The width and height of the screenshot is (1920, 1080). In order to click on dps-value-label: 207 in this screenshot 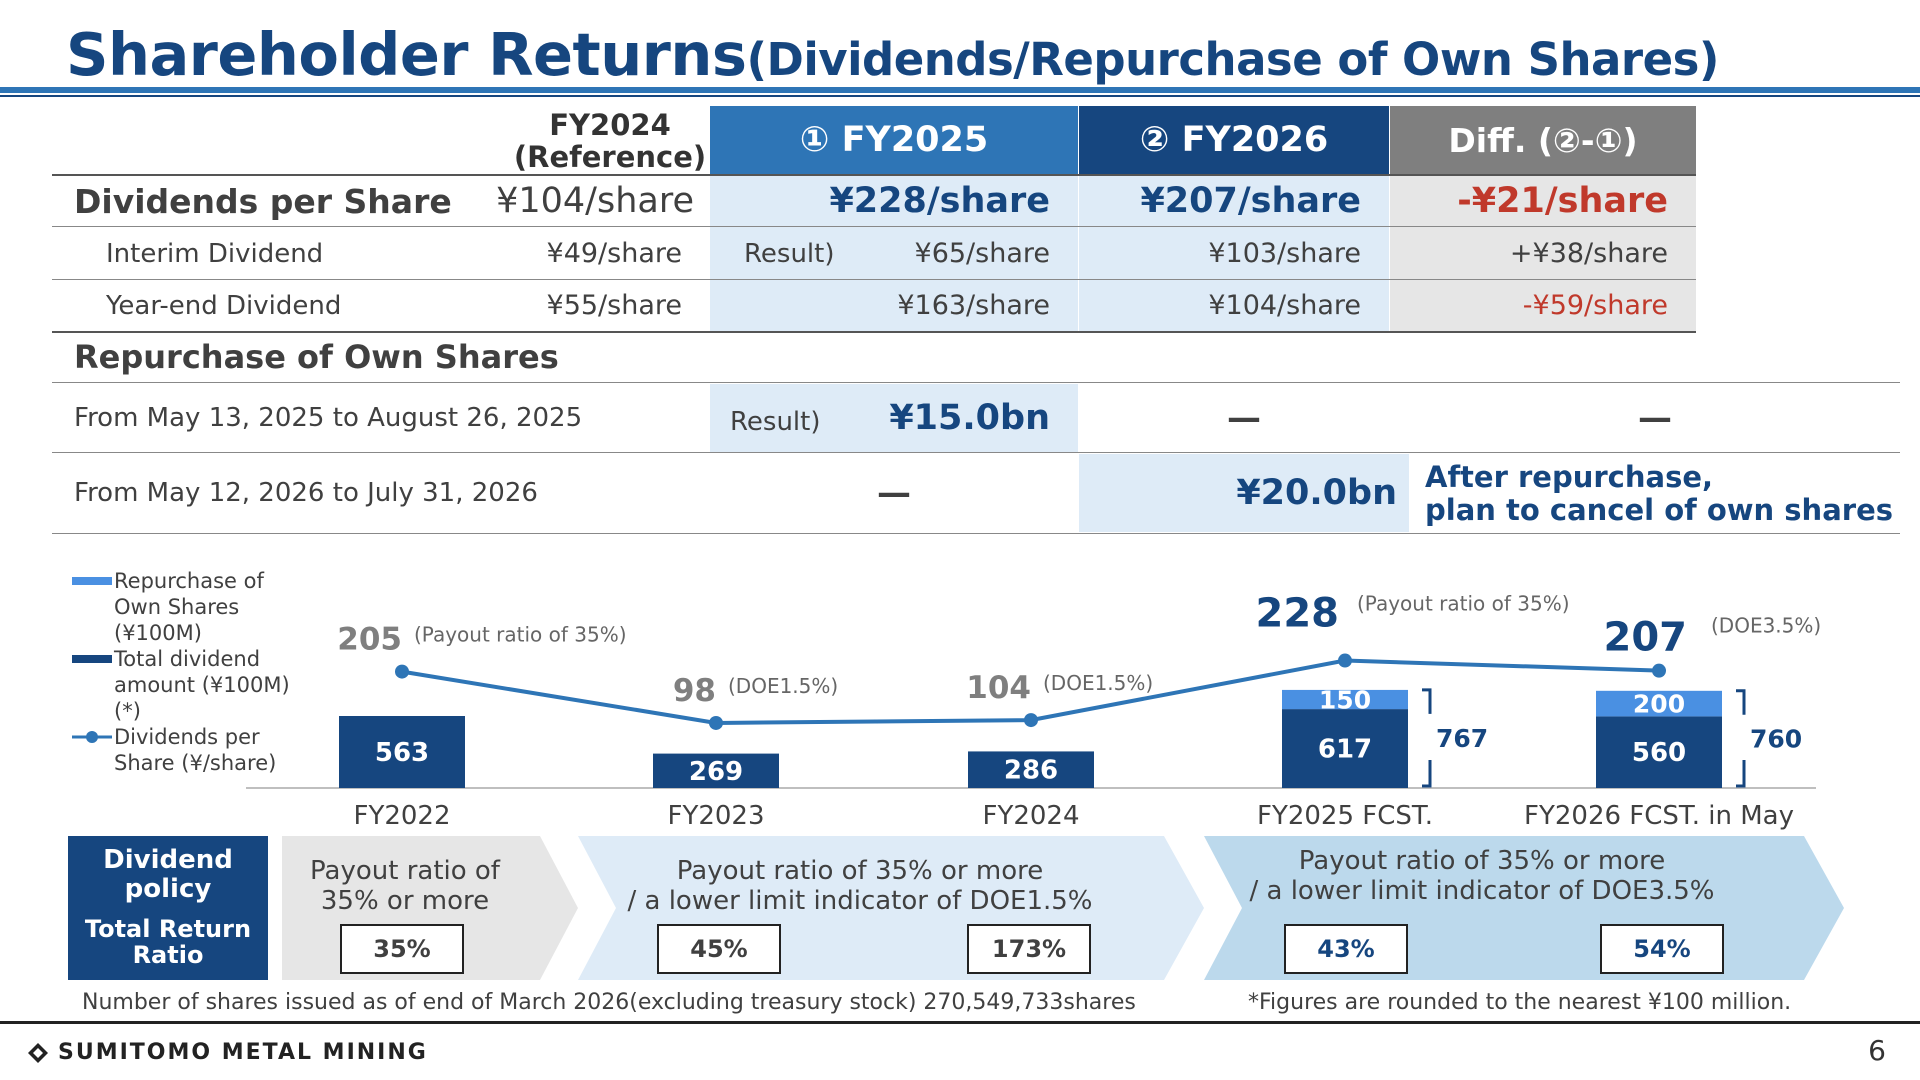, I will do `click(1646, 638)`.